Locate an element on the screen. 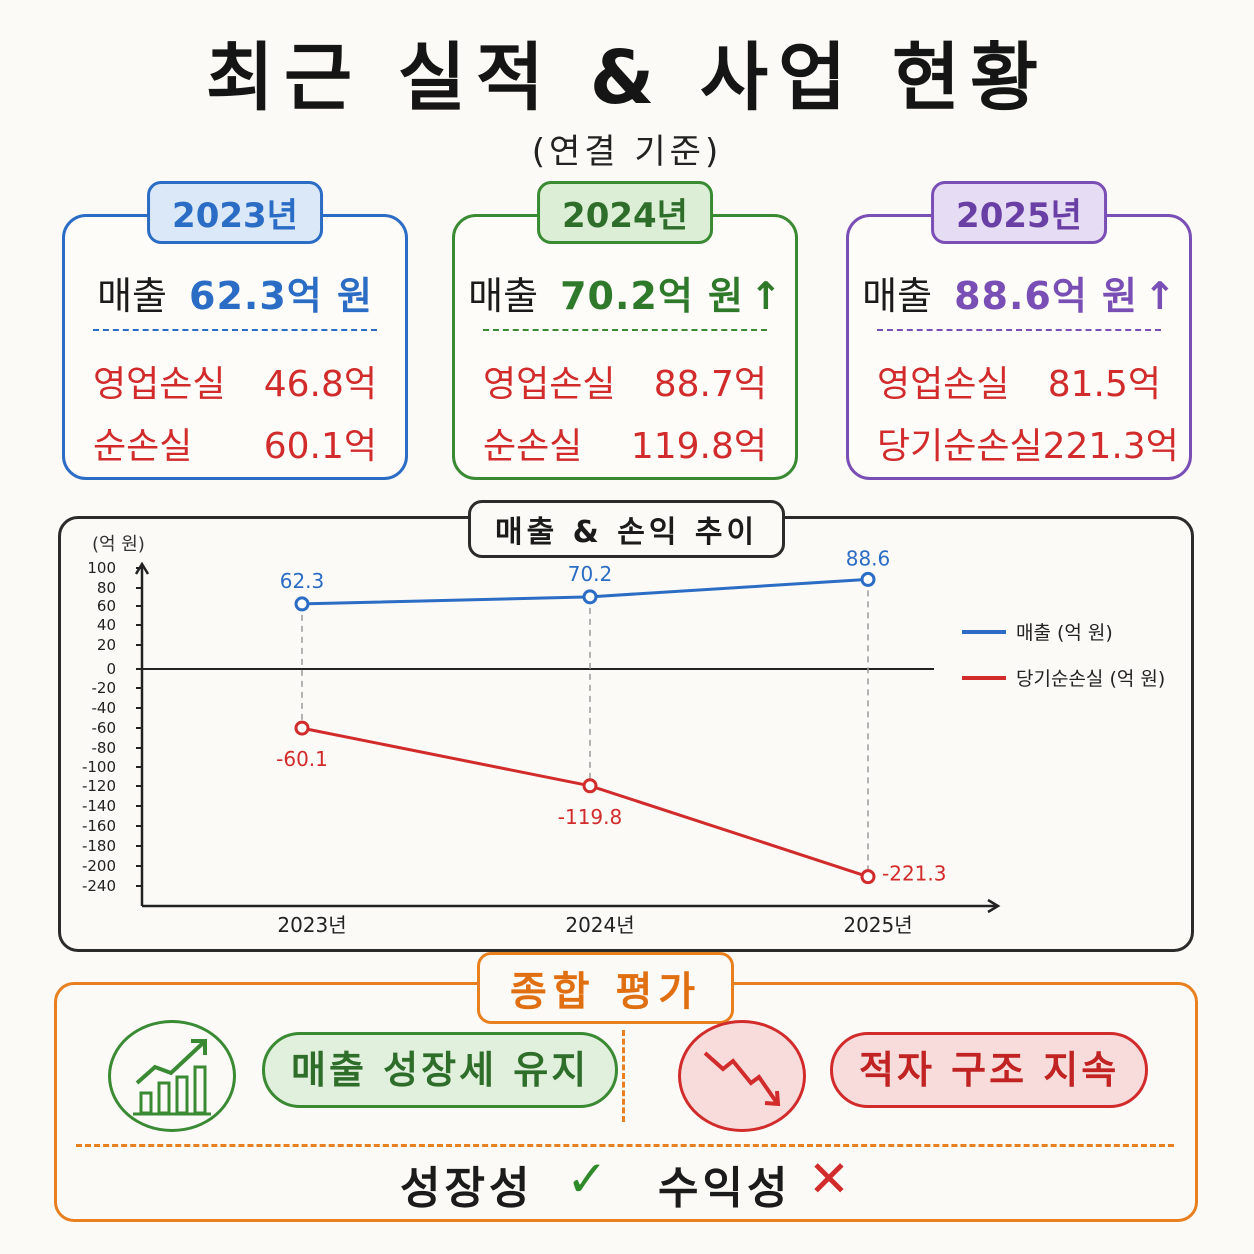  revenue-value: 62.3억 원 is located at coordinates (281, 296).